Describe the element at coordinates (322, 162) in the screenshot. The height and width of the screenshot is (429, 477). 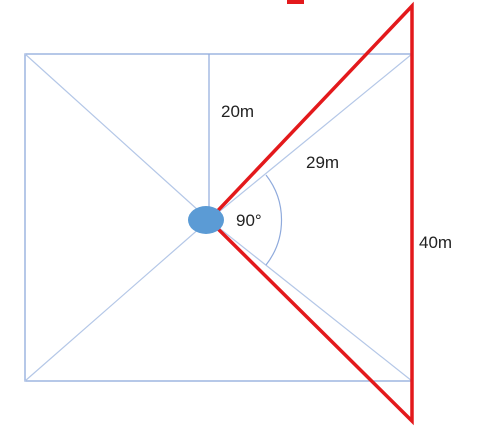
I see `label-diagonal-length: 29m` at that location.